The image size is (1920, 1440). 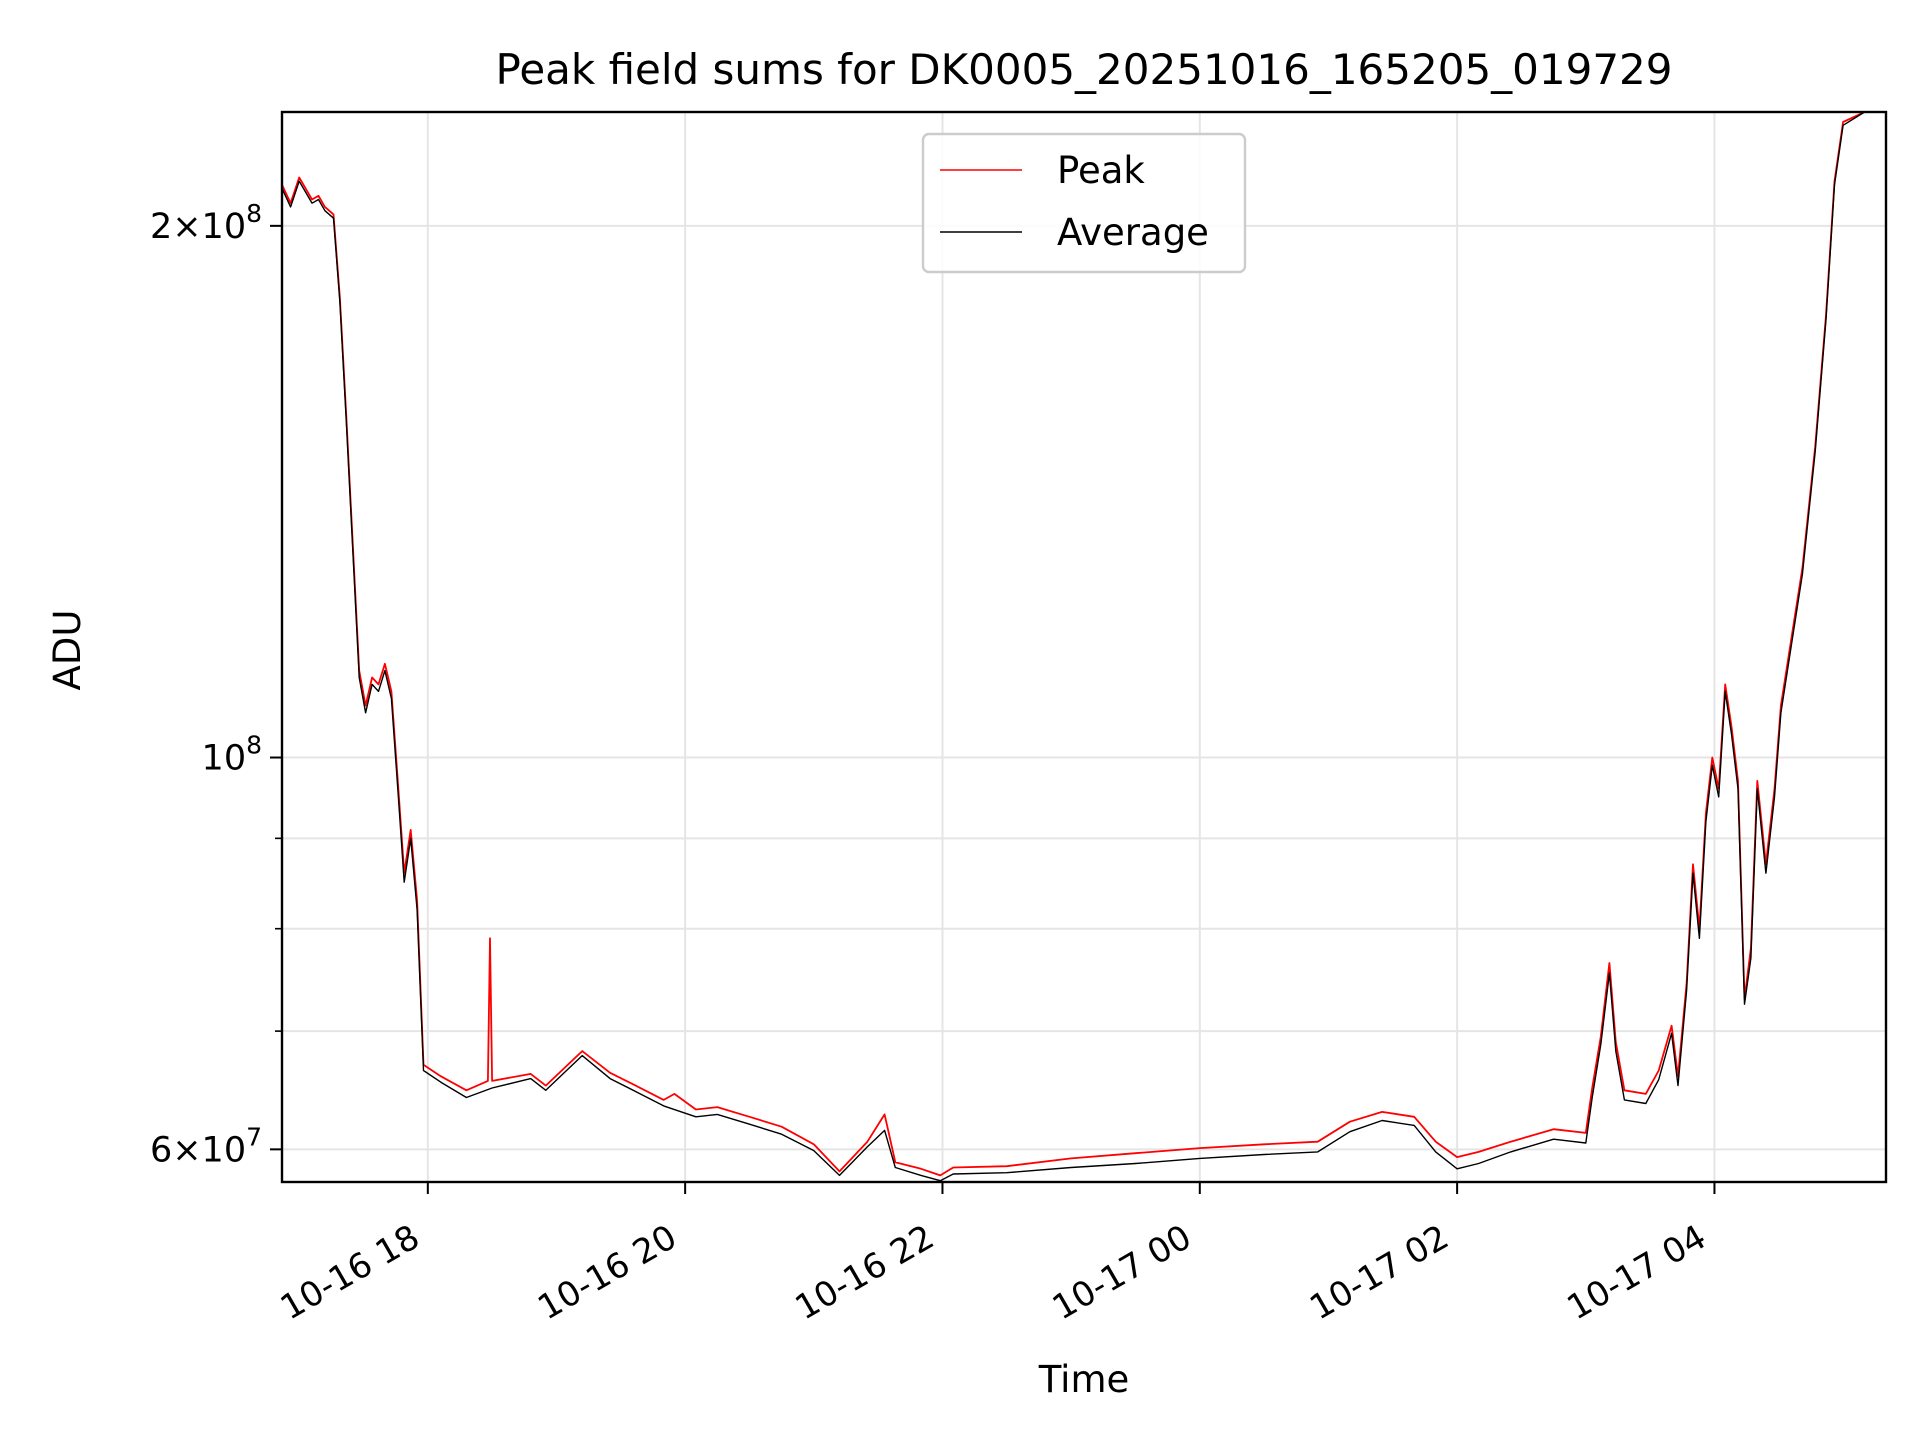 I want to click on x-axis-label: Time, so click(x=1084, y=1379).